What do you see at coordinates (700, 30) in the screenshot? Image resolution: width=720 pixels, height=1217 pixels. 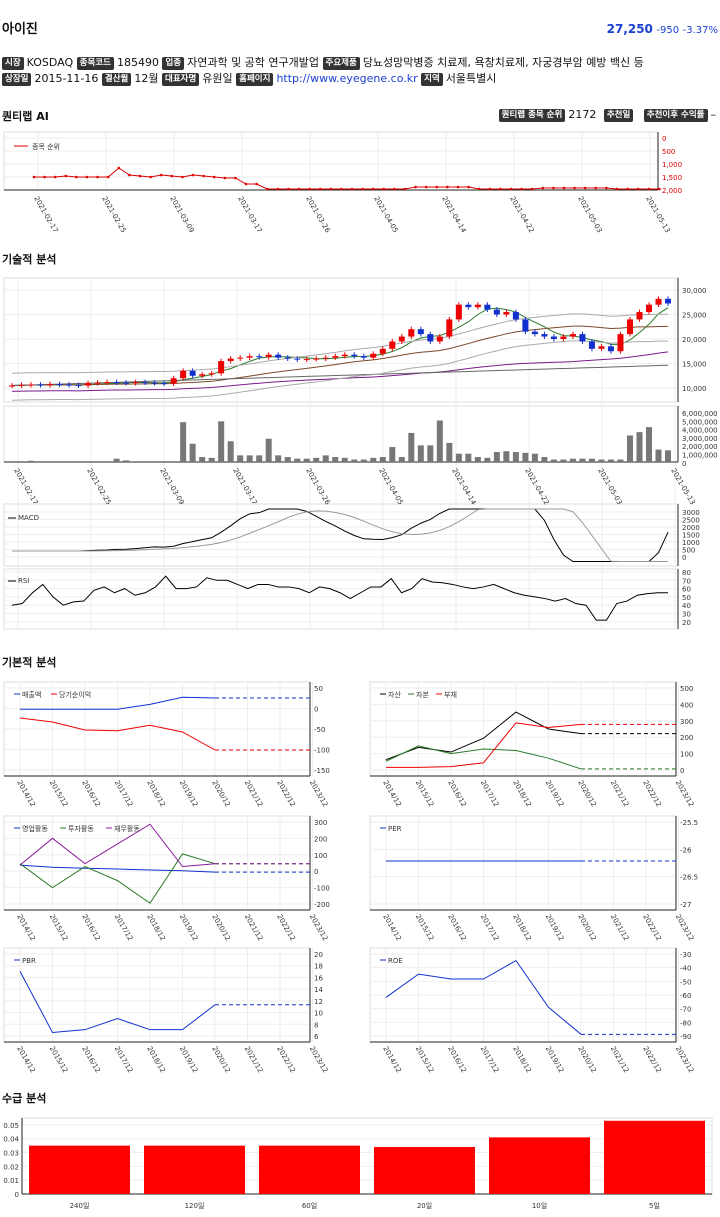 I see `price-change-pct: -3.37%` at bounding box center [700, 30].